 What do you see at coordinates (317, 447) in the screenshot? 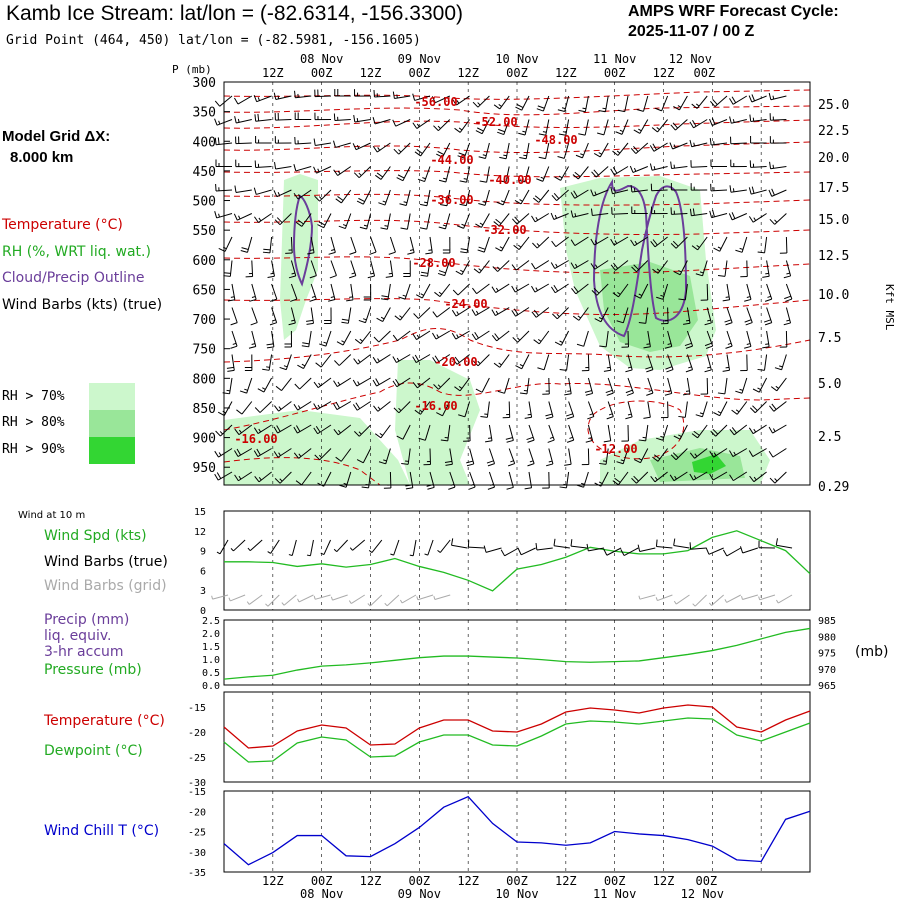
I see `rh70-area-bottom` at bounding box center [317, 447].